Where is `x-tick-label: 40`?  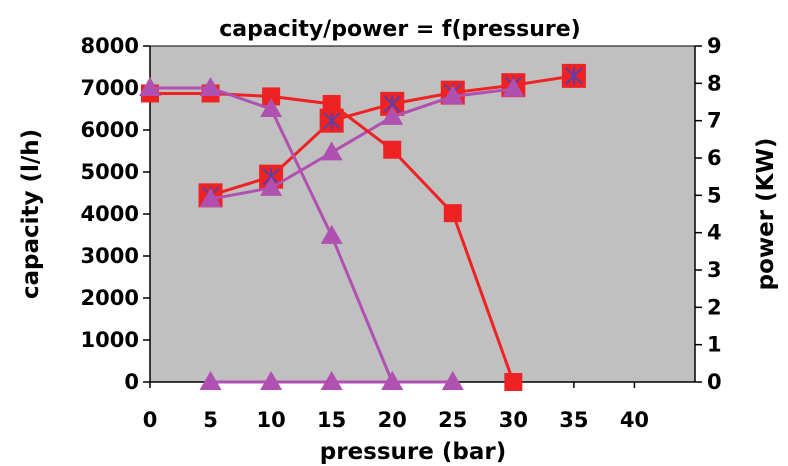
x-tick-label: 40 is located at coordinates (634, 420).